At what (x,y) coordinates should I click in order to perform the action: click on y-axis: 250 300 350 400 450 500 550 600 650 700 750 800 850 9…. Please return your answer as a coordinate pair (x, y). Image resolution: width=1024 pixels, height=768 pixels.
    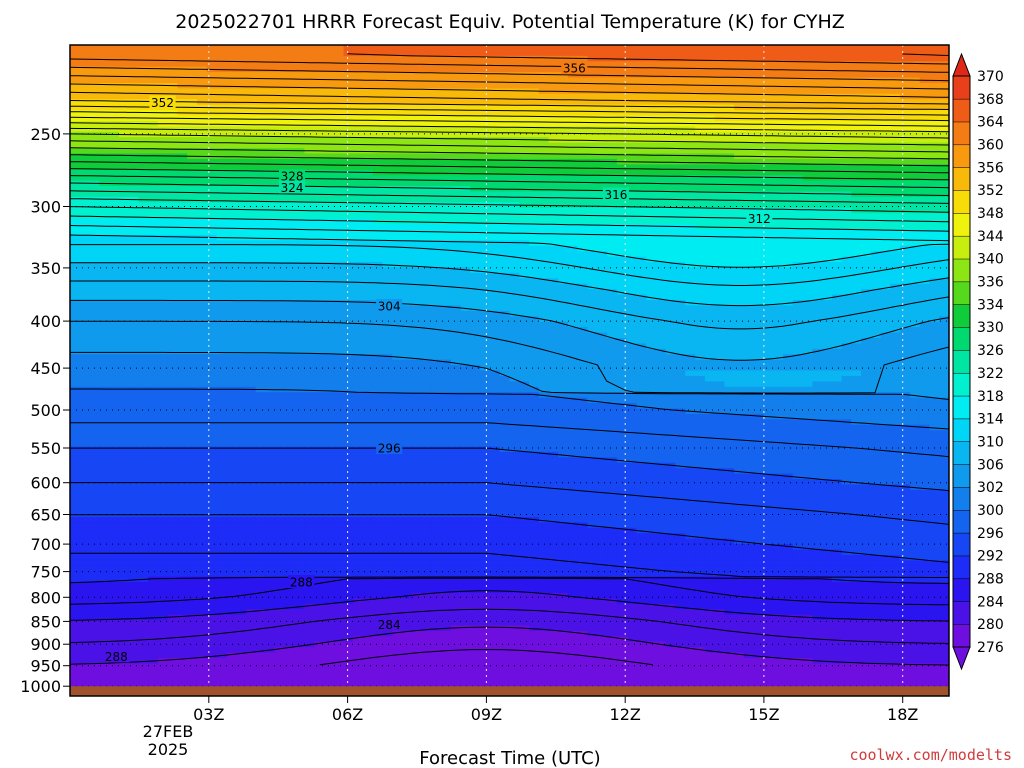
    Looking at the image, I should click on (45, 410).